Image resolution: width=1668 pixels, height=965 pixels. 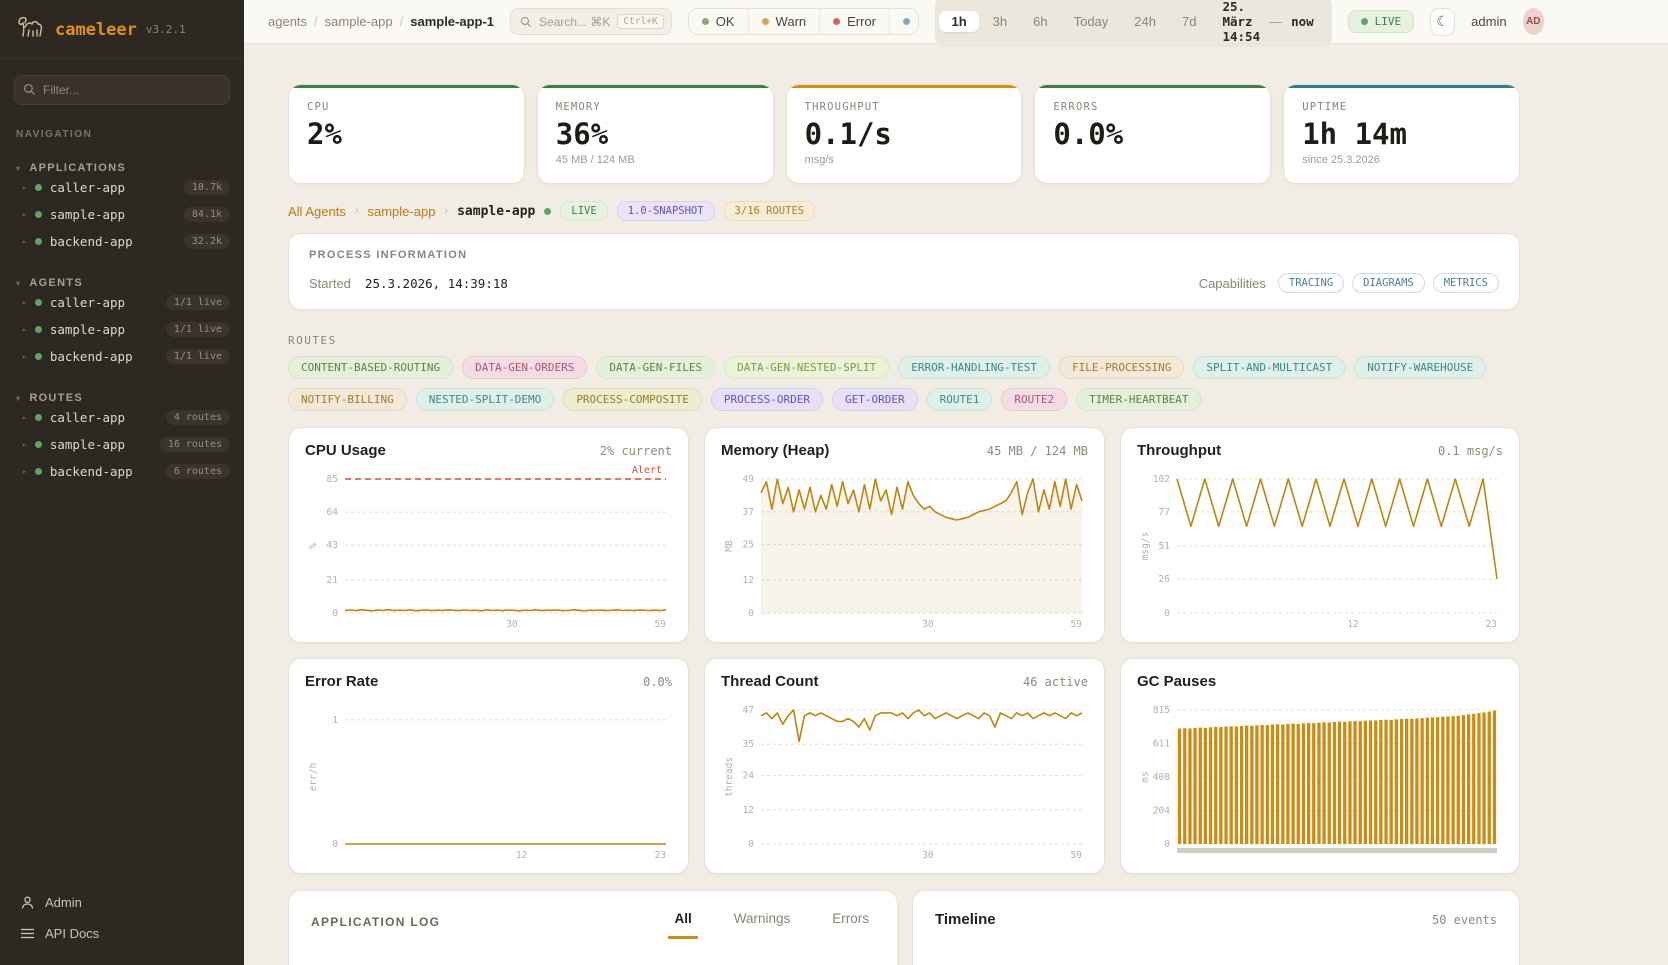 I want to click on search-placeholder: Search... ⌘K, so click(x=575, y=21).